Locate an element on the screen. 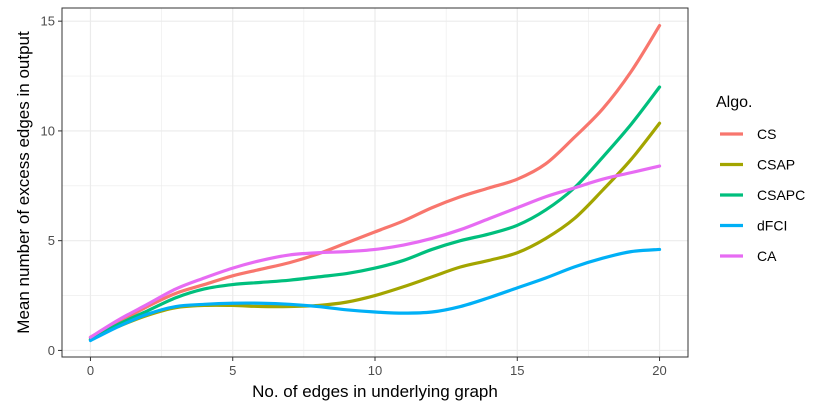 This screenshot has height=411, width=830. legend-title: Algo. is located at coordinates (734, 102).